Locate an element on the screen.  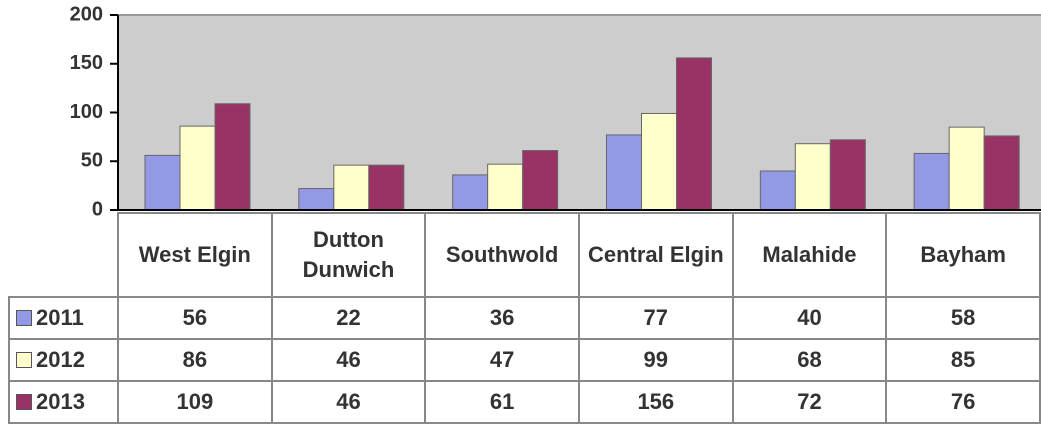
data-cell: 72 is located at coordinates (809, 402).